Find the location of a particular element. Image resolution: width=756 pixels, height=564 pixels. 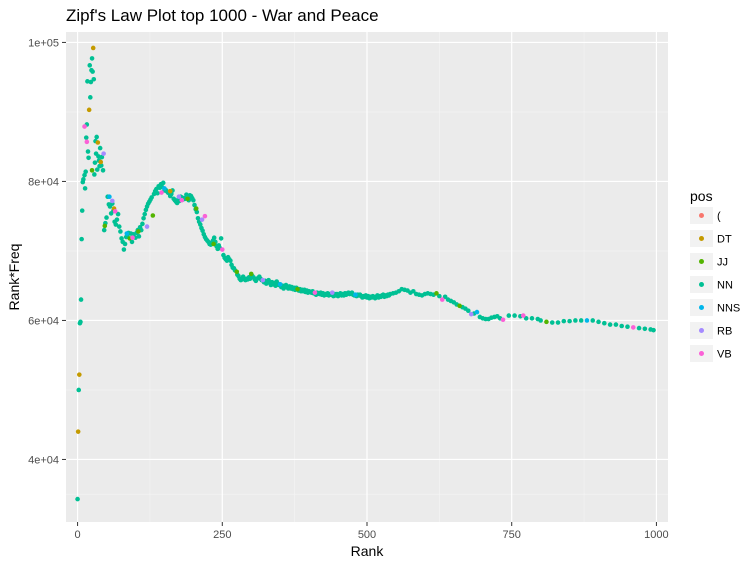

legend-label: RB is located at coordinates (724, 332).